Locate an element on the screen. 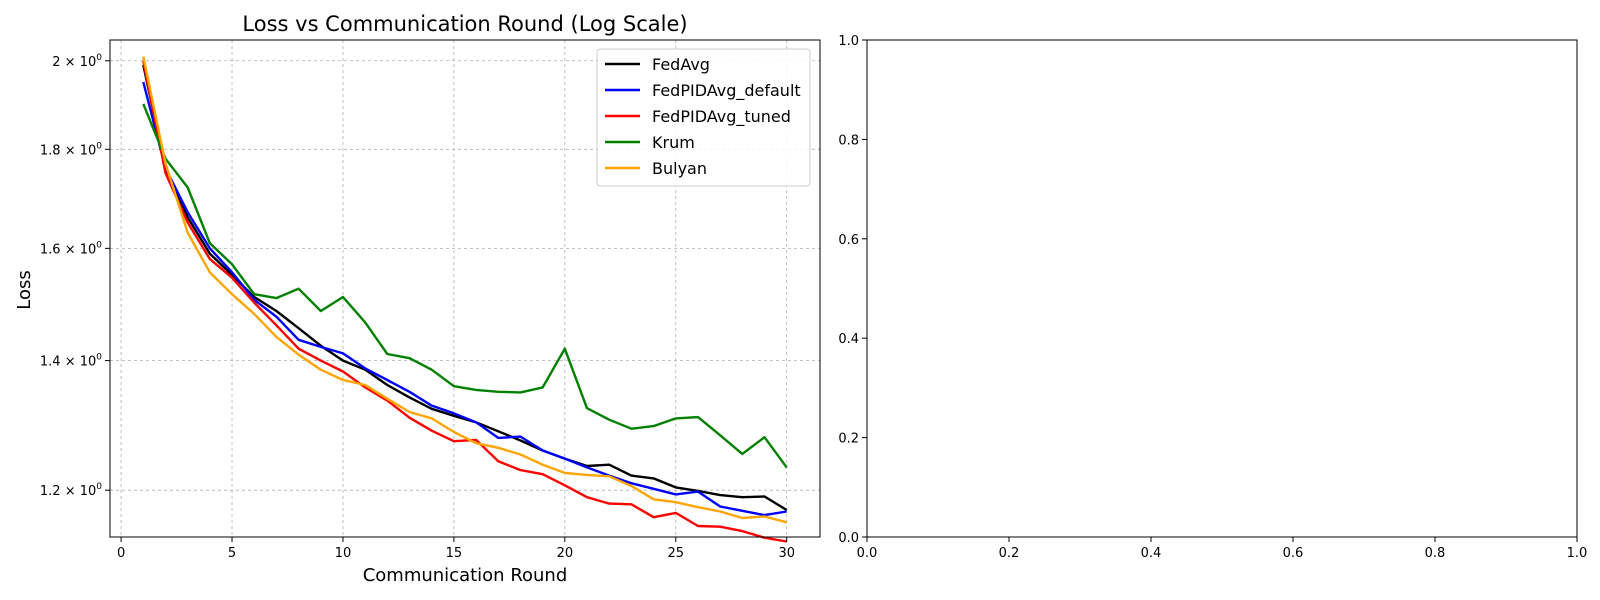  legend-box is located at coordinates (703, 117).